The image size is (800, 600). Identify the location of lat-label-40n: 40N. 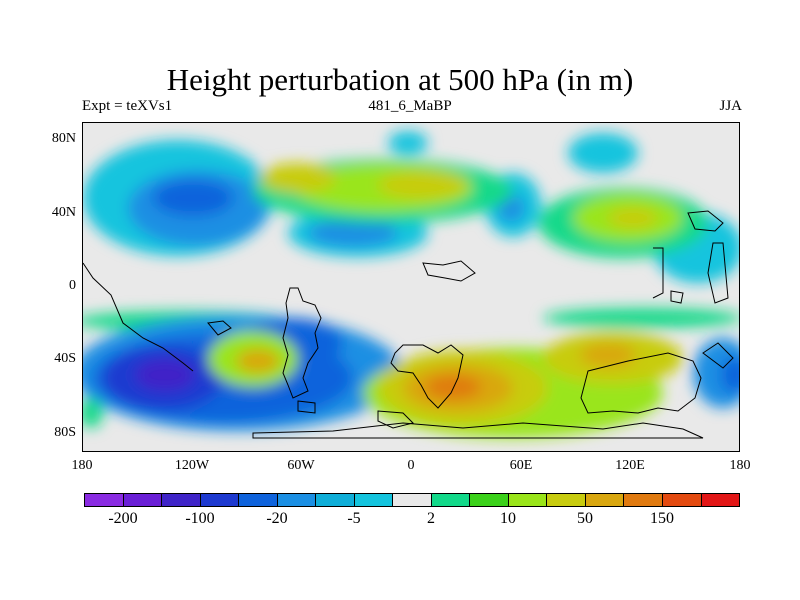
(63, 212).